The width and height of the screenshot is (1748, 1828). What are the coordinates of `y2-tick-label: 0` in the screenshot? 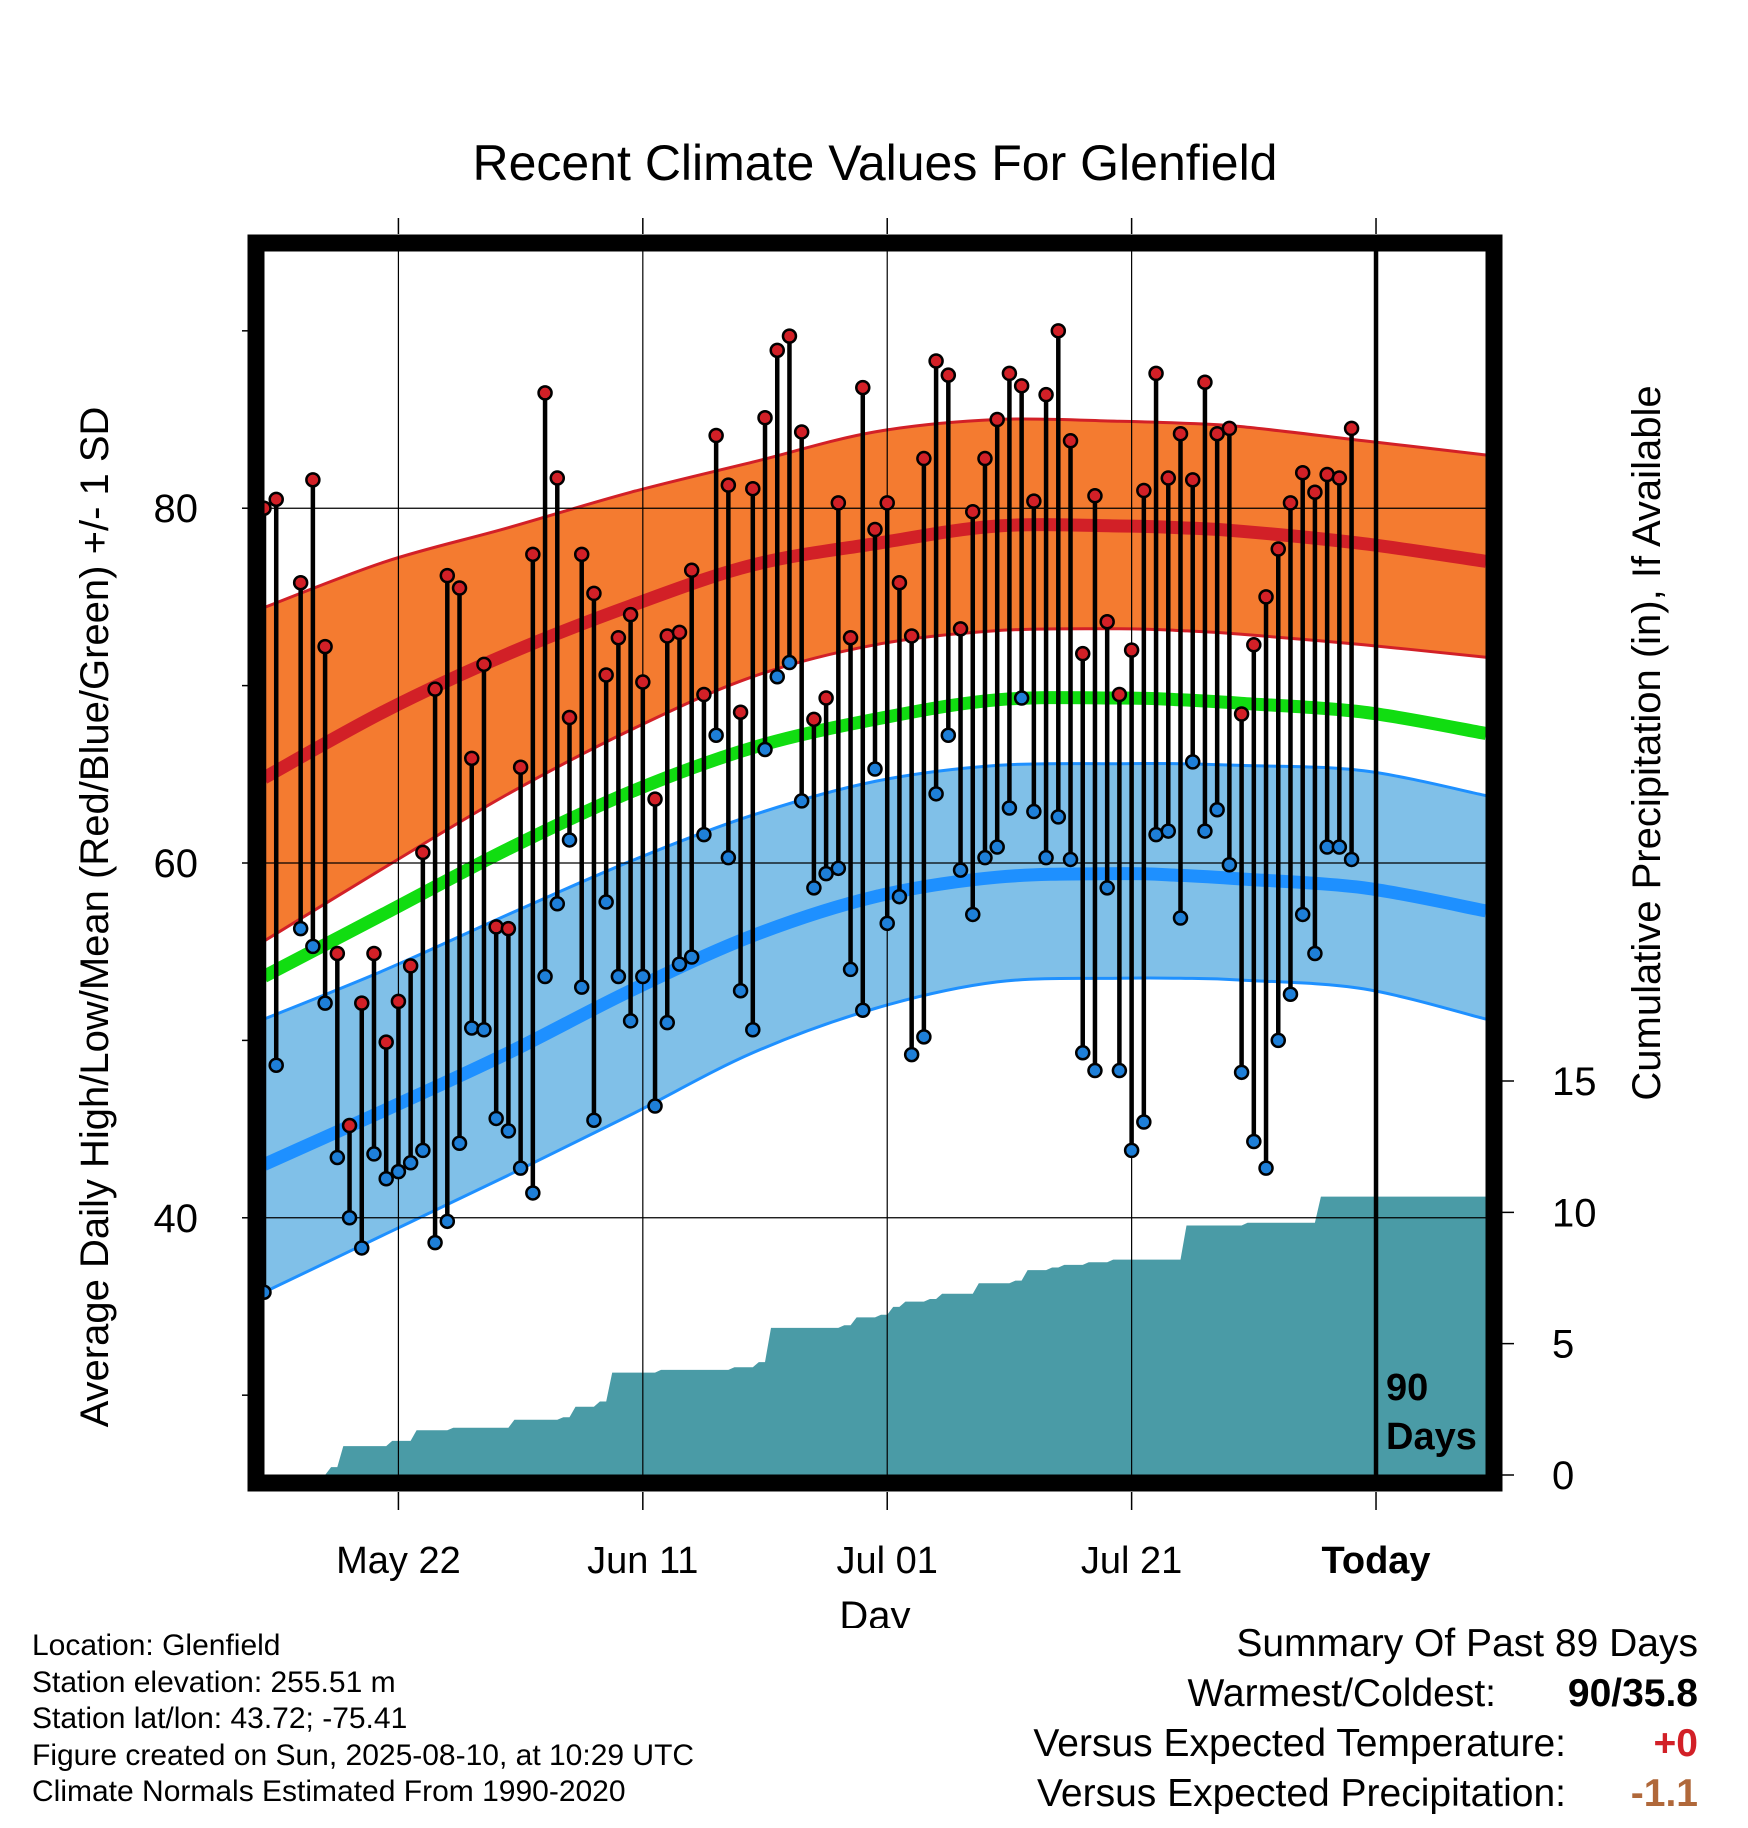 It's located at (1563, 1476).